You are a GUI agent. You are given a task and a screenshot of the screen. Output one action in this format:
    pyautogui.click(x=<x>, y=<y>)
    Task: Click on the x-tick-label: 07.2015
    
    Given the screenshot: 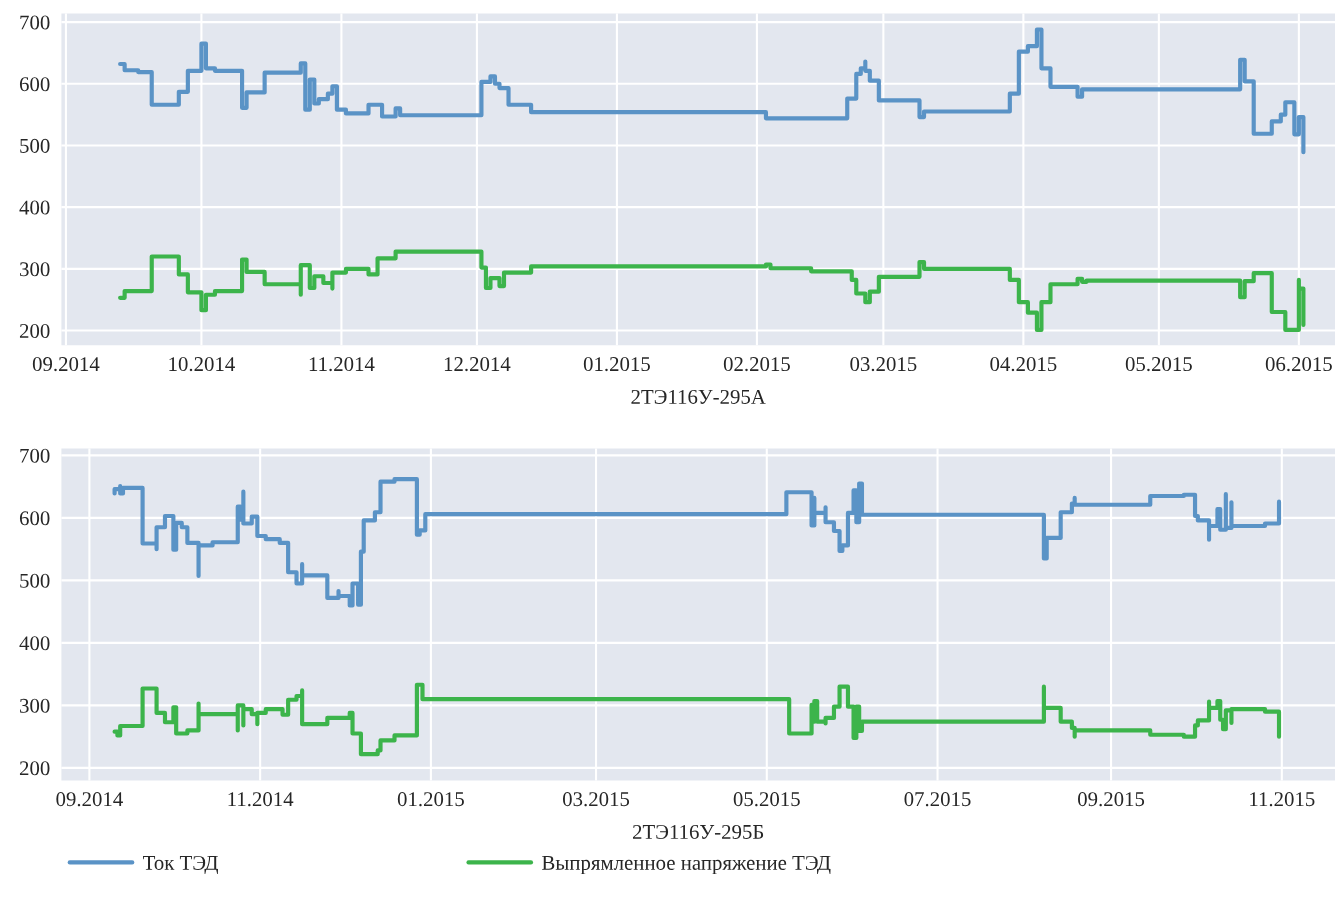 What is the action you would take?
    pyautogui.click(x=937, y=799)
    